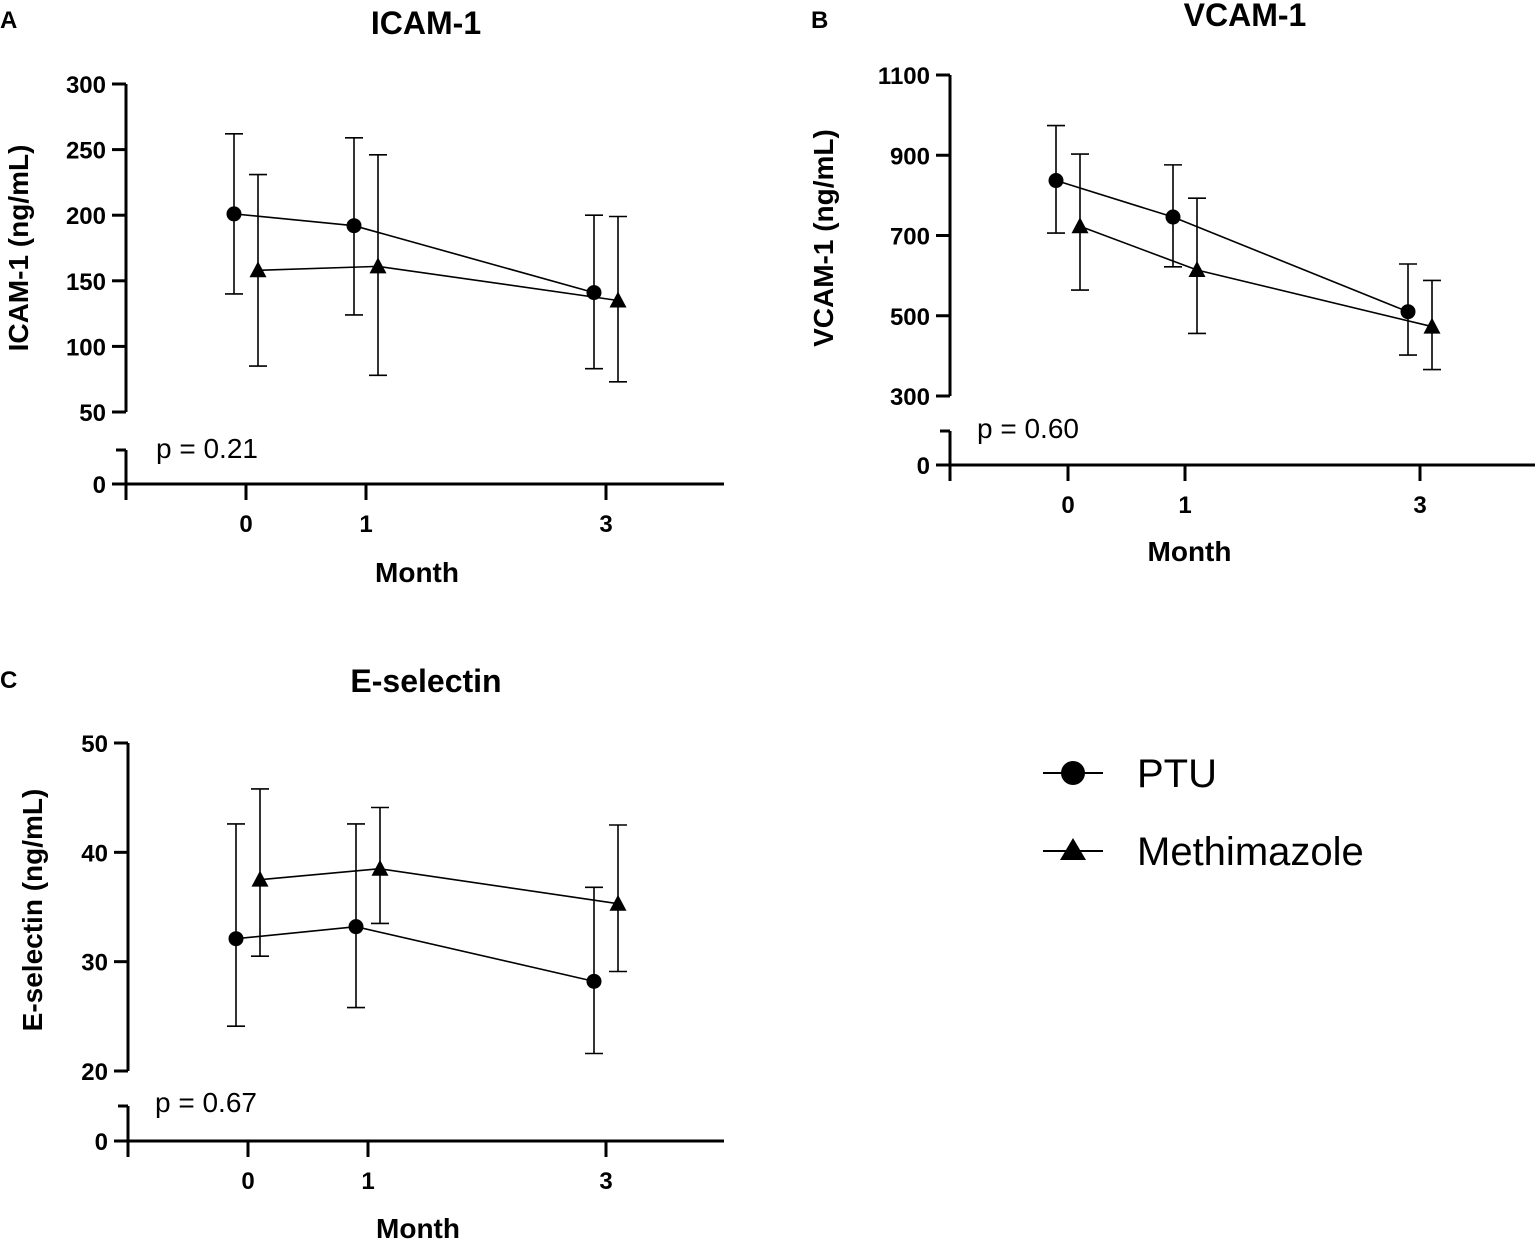 The image size is (1535, 1242). Describe the element at coordinates (823, 238) in the screenshot. I see `y-axis-label: VCAM-1 (ng/mL)` at that location.